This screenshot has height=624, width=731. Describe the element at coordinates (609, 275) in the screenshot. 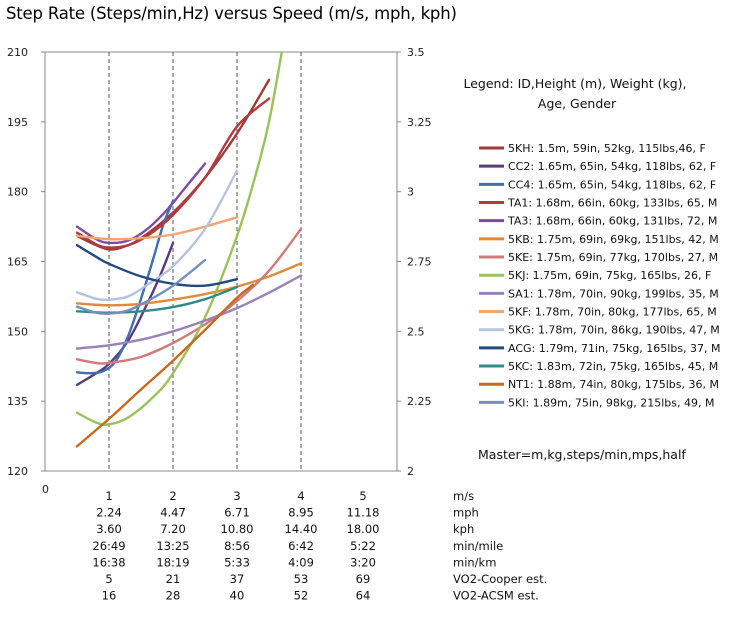

I see `legend-entry-5kj: 5KJ: 1.75m, 69in, 75kg, 165lbs, 26, F` at that location.